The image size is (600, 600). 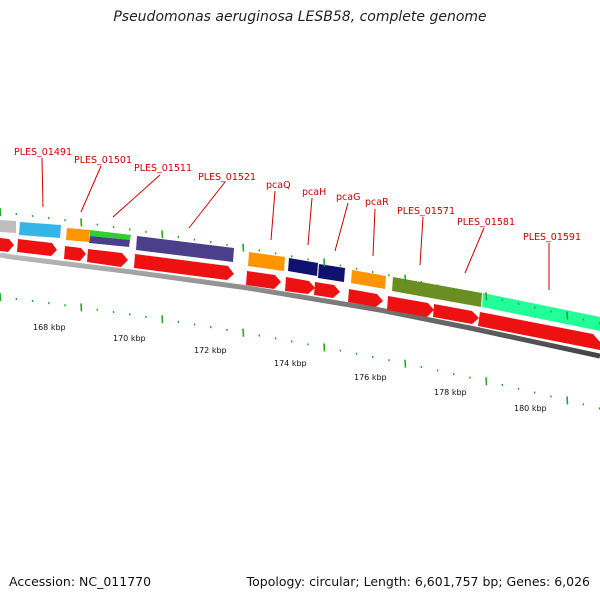 I want to click on gene-label: pcaH, so click(x=314, y=192).